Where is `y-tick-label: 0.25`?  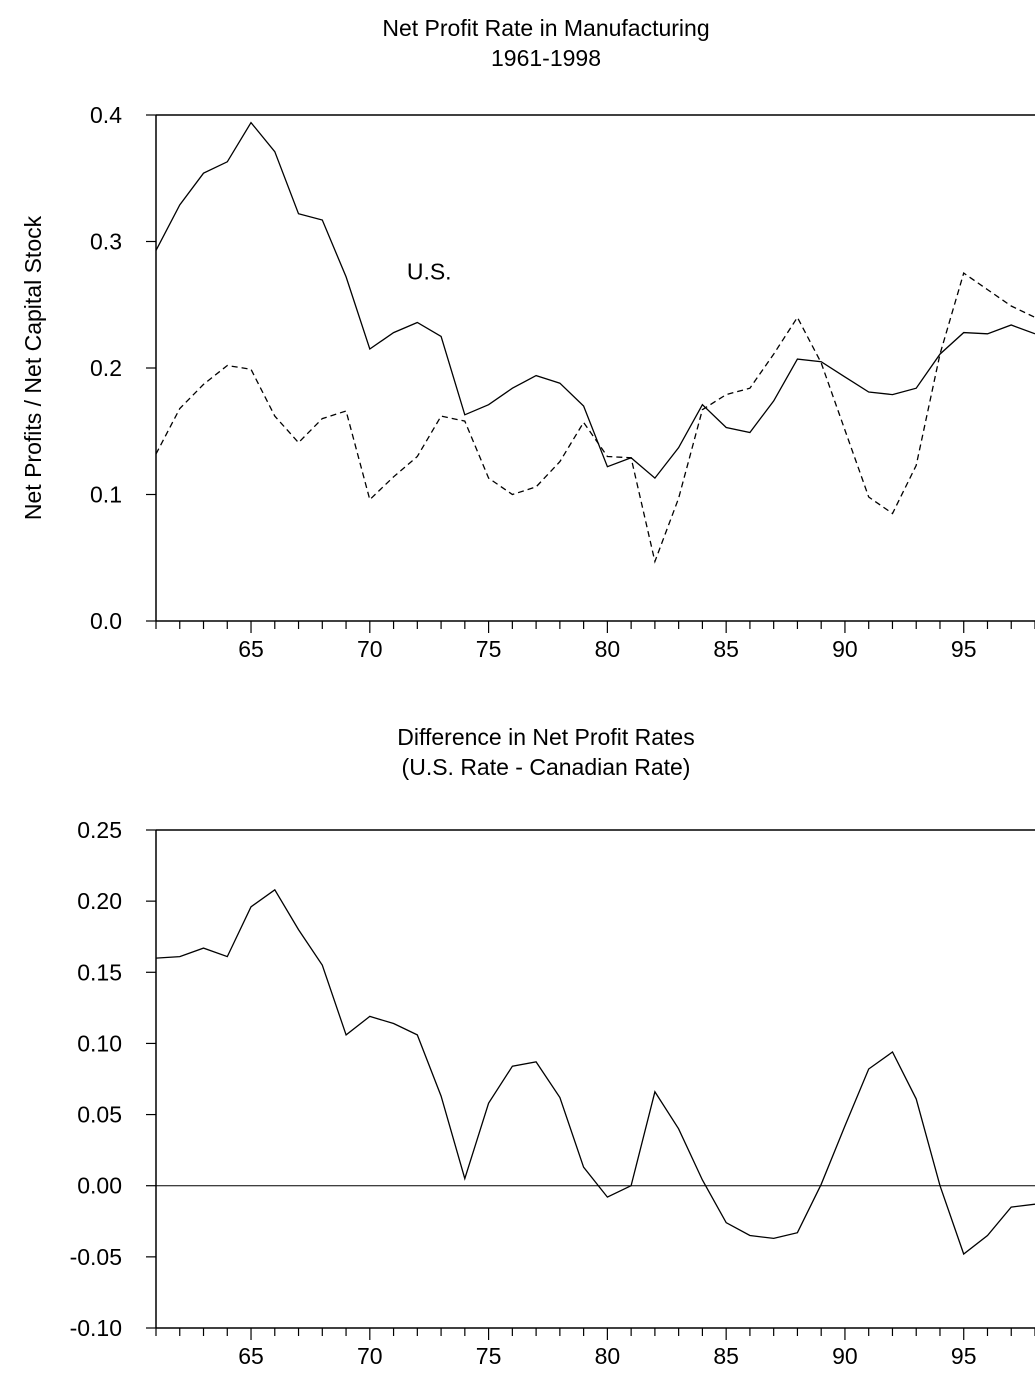
y-tick-label: 0.25 is located at coordinates (99, 830).